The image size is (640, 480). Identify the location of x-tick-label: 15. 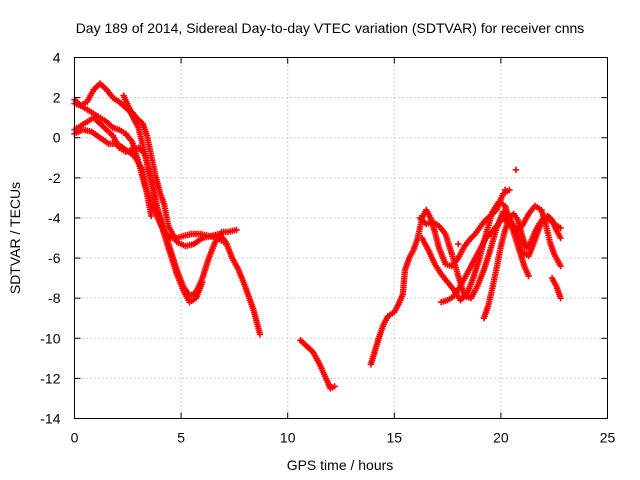
(395, 438).